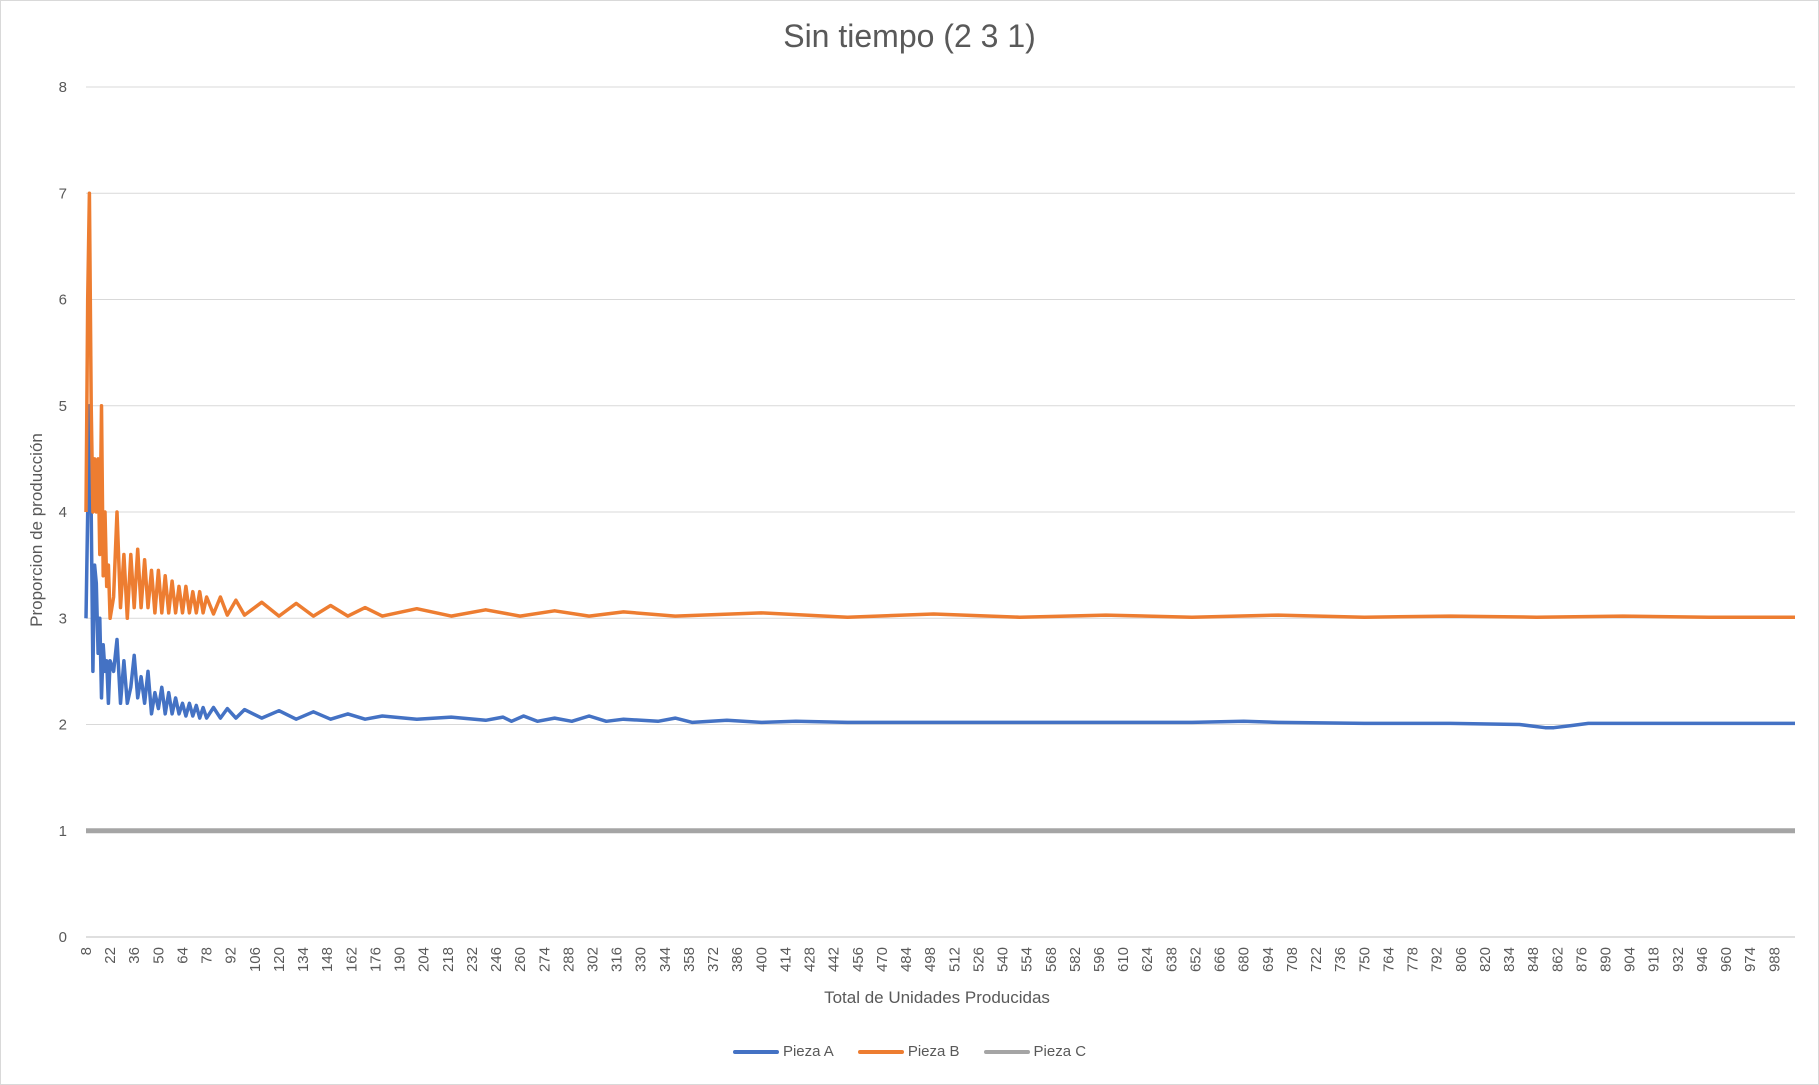 Image resolution: width=1819 pixels, height=1085 pixels. I want to click on x-tick-label: 834, so click(1509, 959).